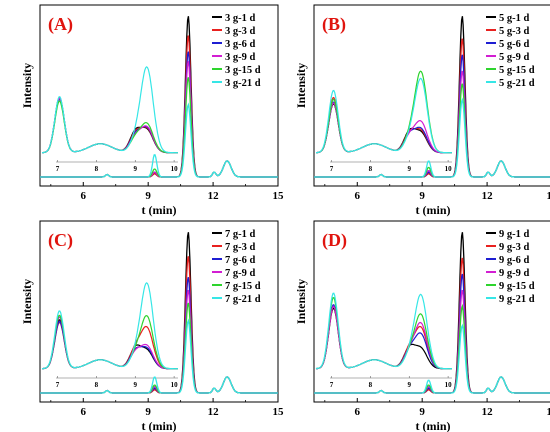 The width and height of the screenshot is (550, 432). I want to click on panel-label: (C), so click(60, 240).